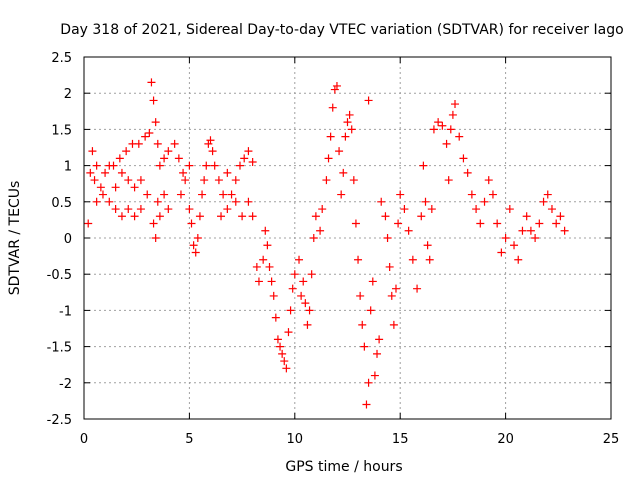 The width and height of the screenshot is (640, 480). What do you see at coordinates (611, 439) in the screenshot?
I see `x-tick-label: 25` at bounding box center [611, 439].